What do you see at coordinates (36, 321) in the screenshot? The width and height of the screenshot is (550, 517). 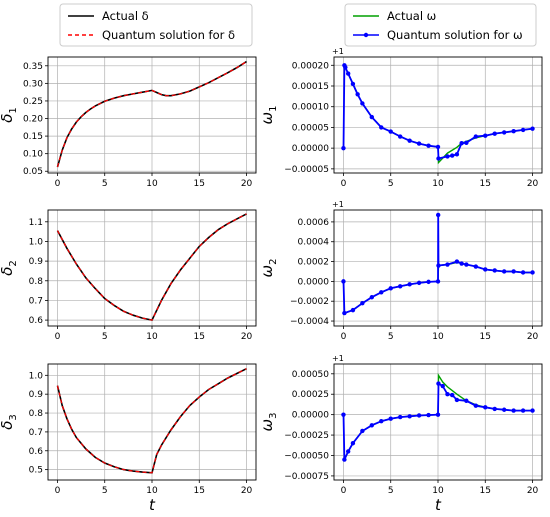 I see `y-tick-label: 0.6` at bounding box center [36, 321].